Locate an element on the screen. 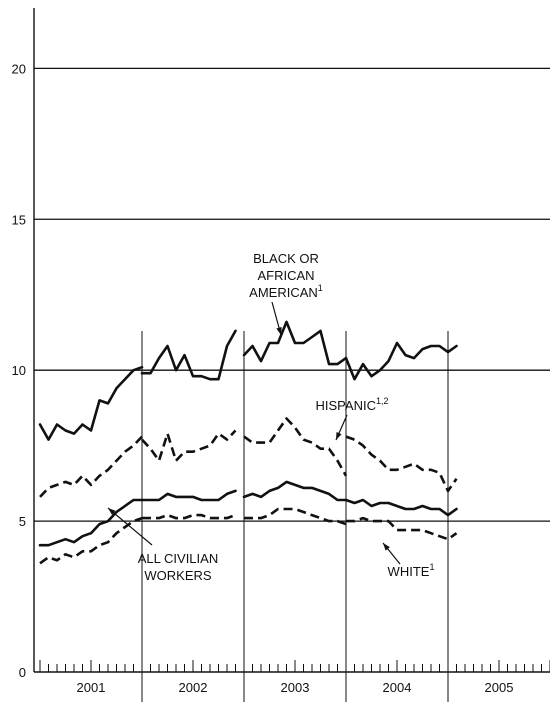 The image size is (550, 702). x-year-label: 2001 is located at coordinates (91, 687).